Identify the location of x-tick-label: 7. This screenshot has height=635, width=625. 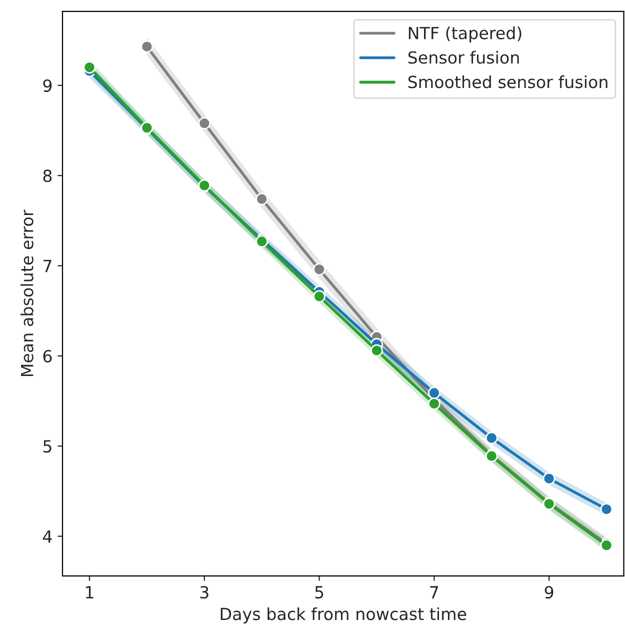
(434, 592).